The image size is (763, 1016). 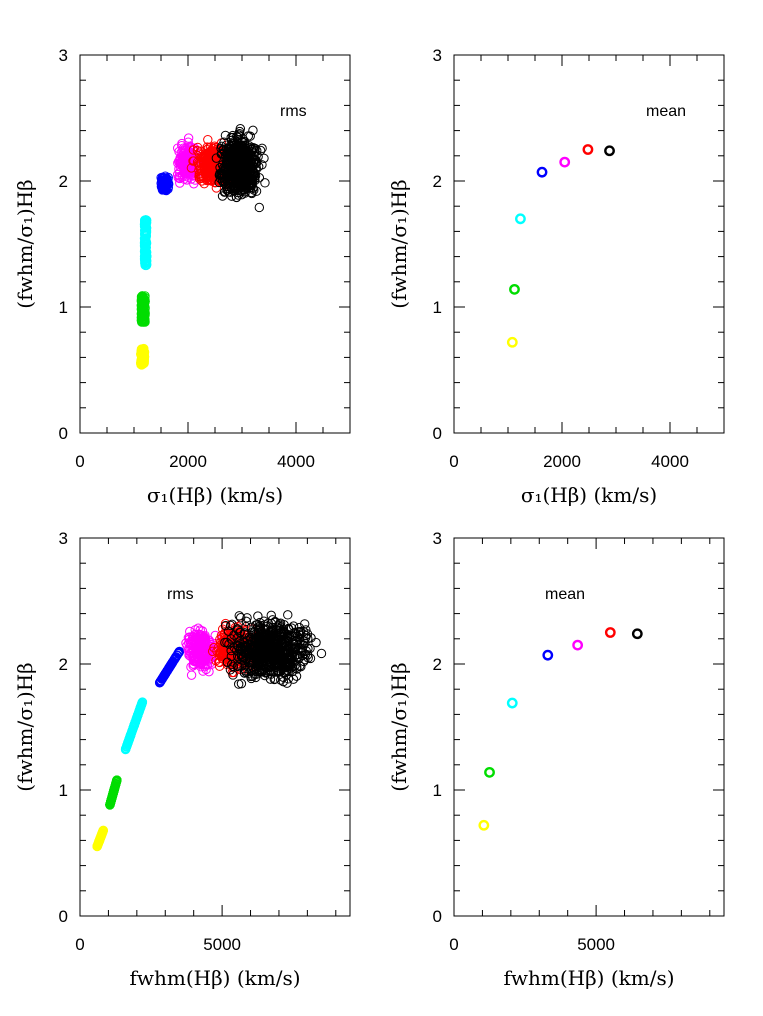 I want to click on x-tick-label: 2000, so click(x=562, y=461).